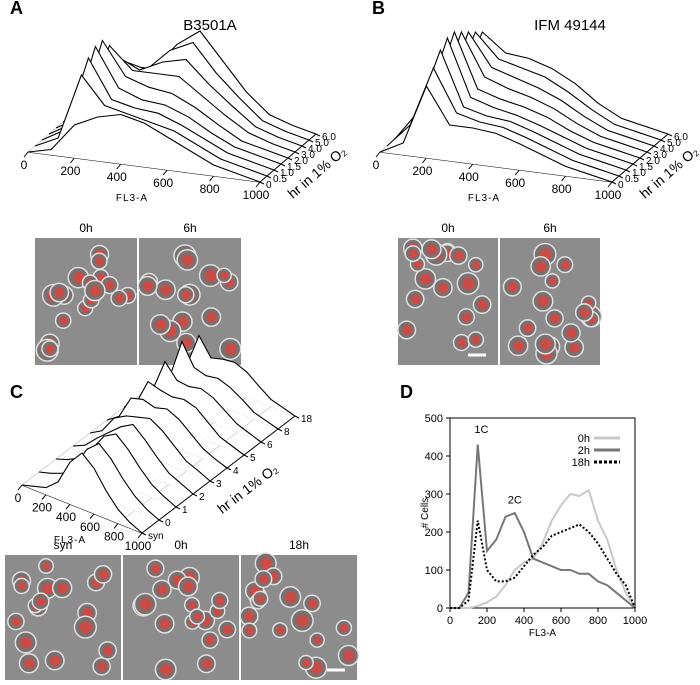  I want to click on grid-line, so click(194, 465).